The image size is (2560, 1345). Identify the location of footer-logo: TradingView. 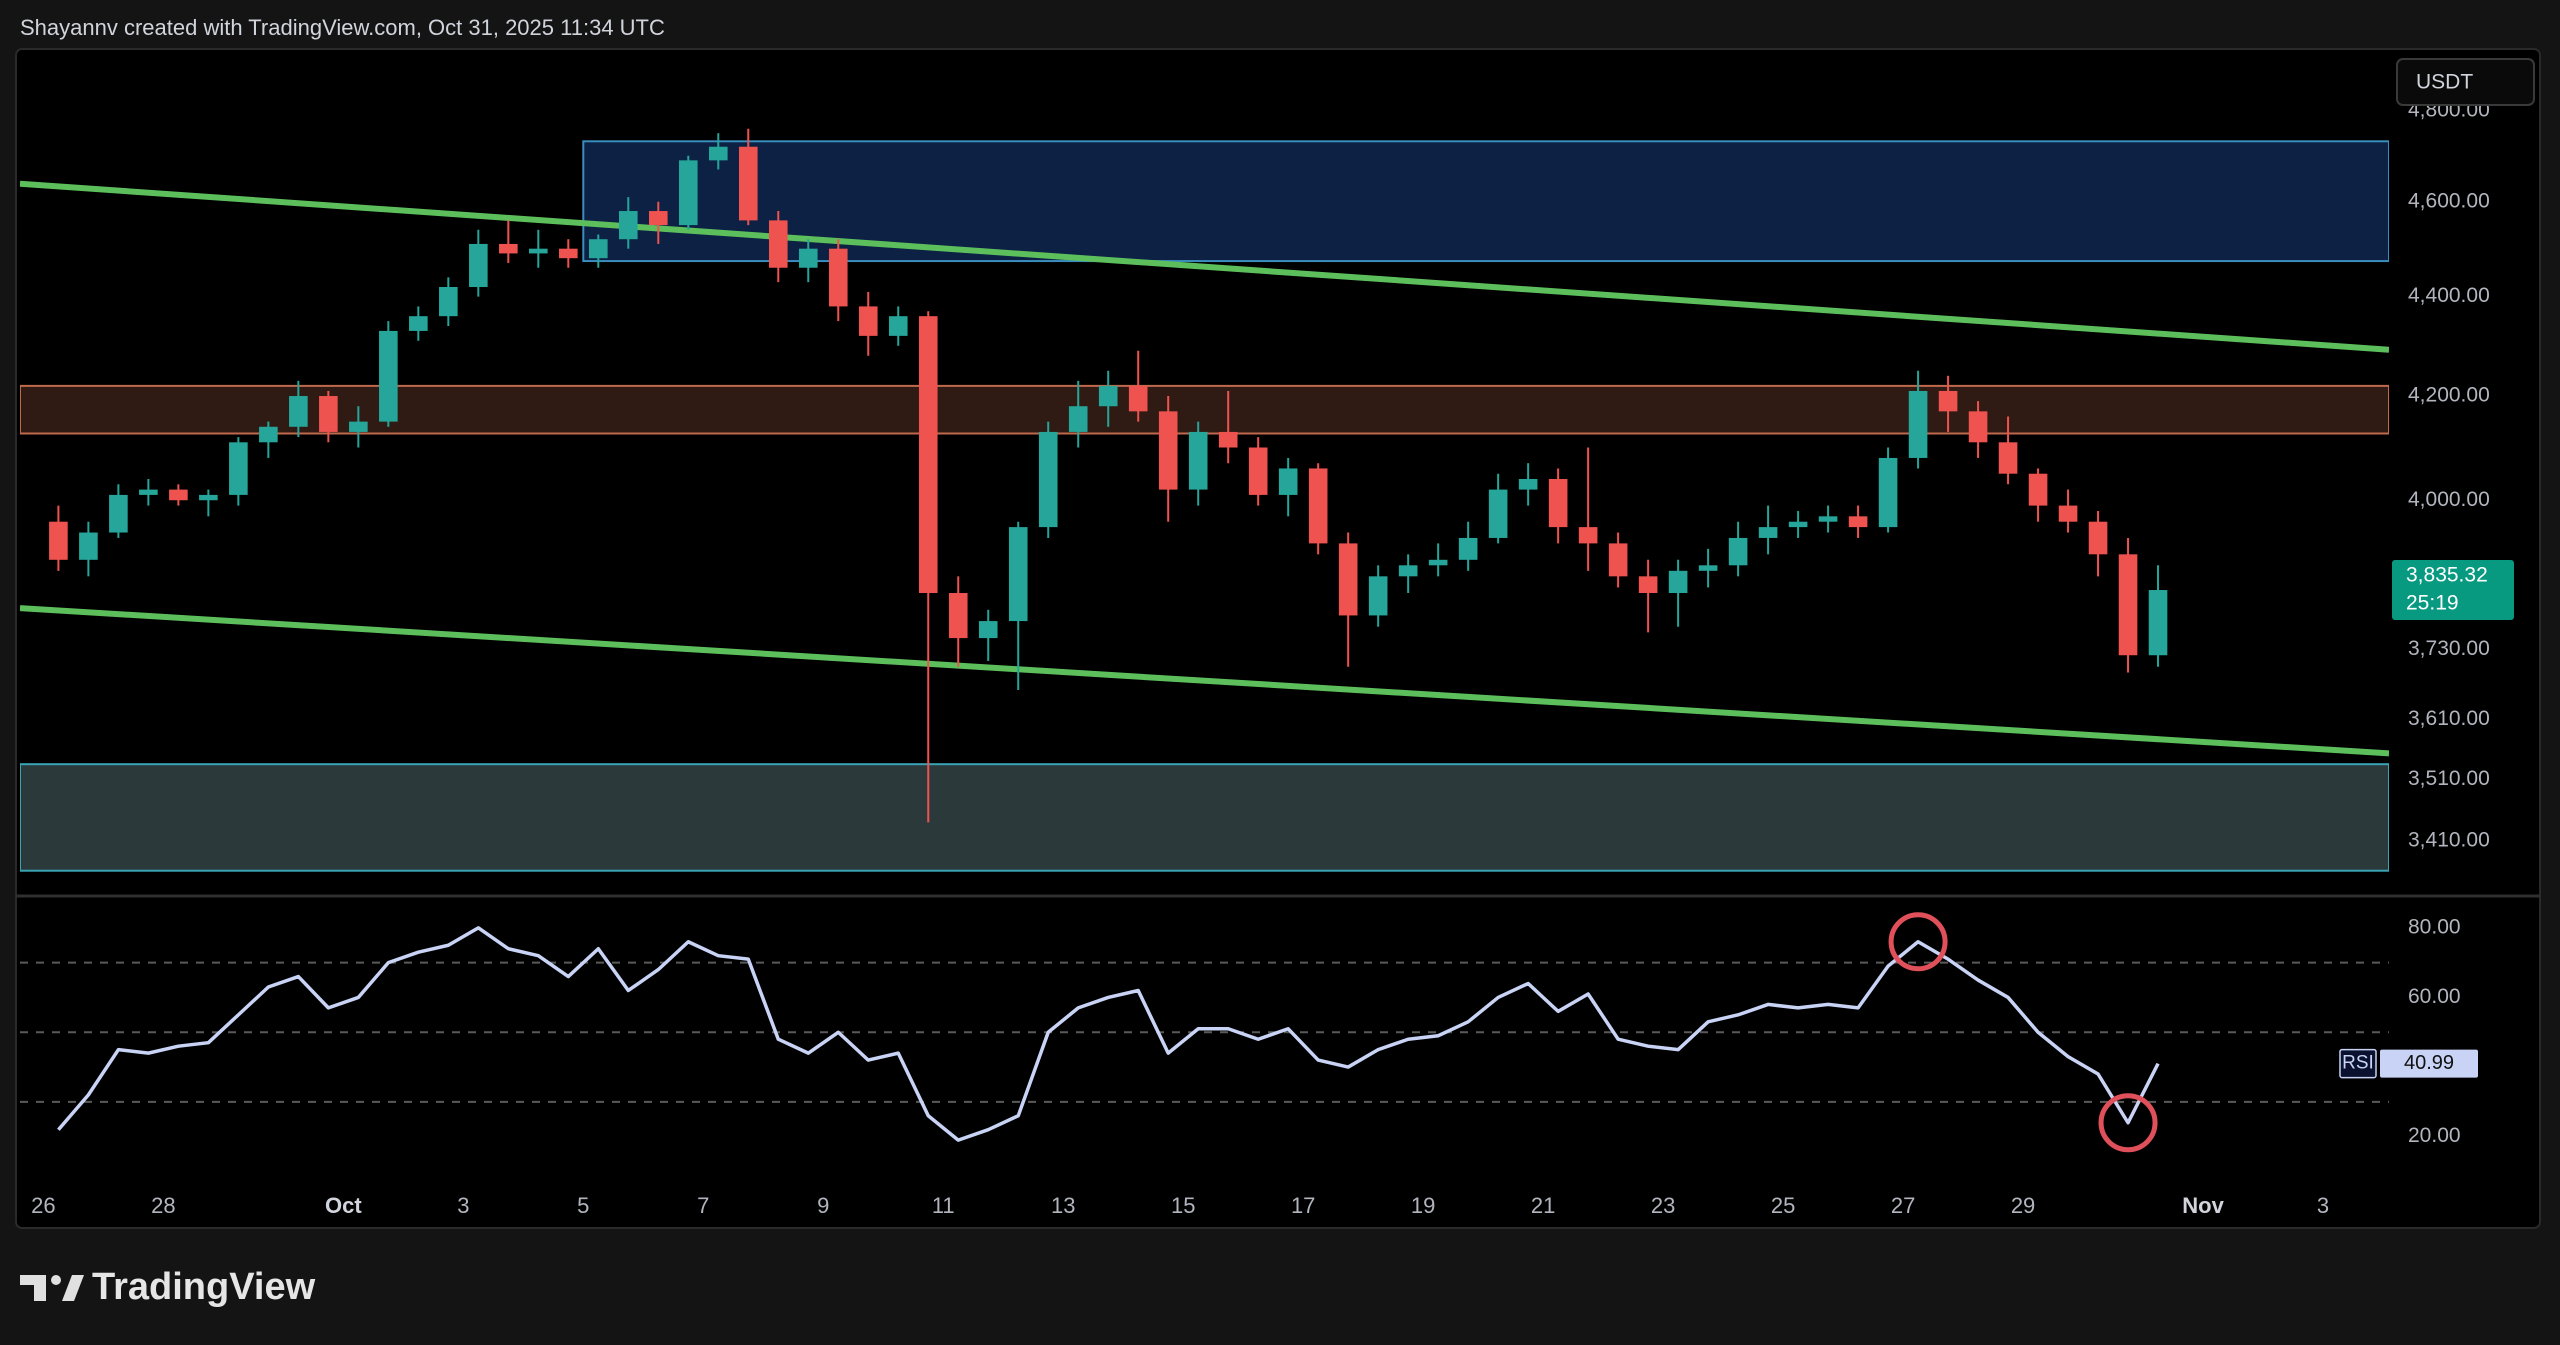
(168, 1287).